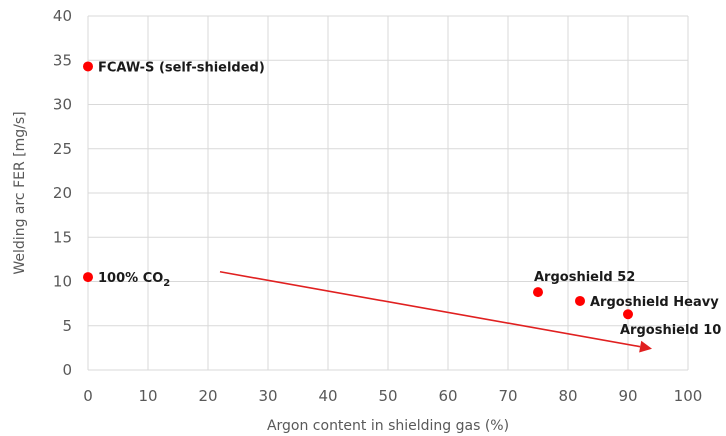  I want to click on point-label: 100% CO2, so click(134, 280).